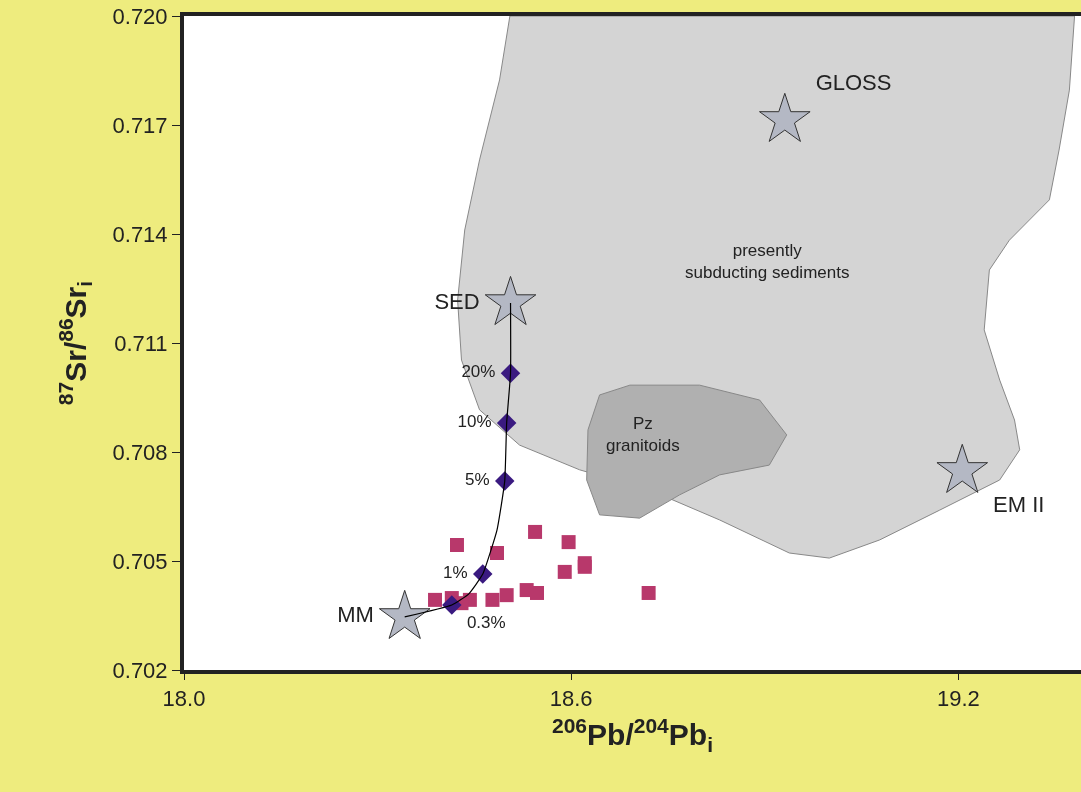 Image resolution: width=1081 pixels, height=792 pixels. I want to click on series-label: 1%, so click(455, 573).